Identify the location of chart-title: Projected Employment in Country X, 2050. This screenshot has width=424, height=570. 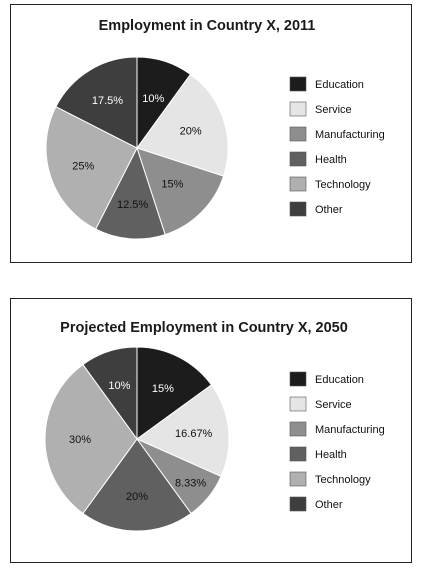
(204, 328).